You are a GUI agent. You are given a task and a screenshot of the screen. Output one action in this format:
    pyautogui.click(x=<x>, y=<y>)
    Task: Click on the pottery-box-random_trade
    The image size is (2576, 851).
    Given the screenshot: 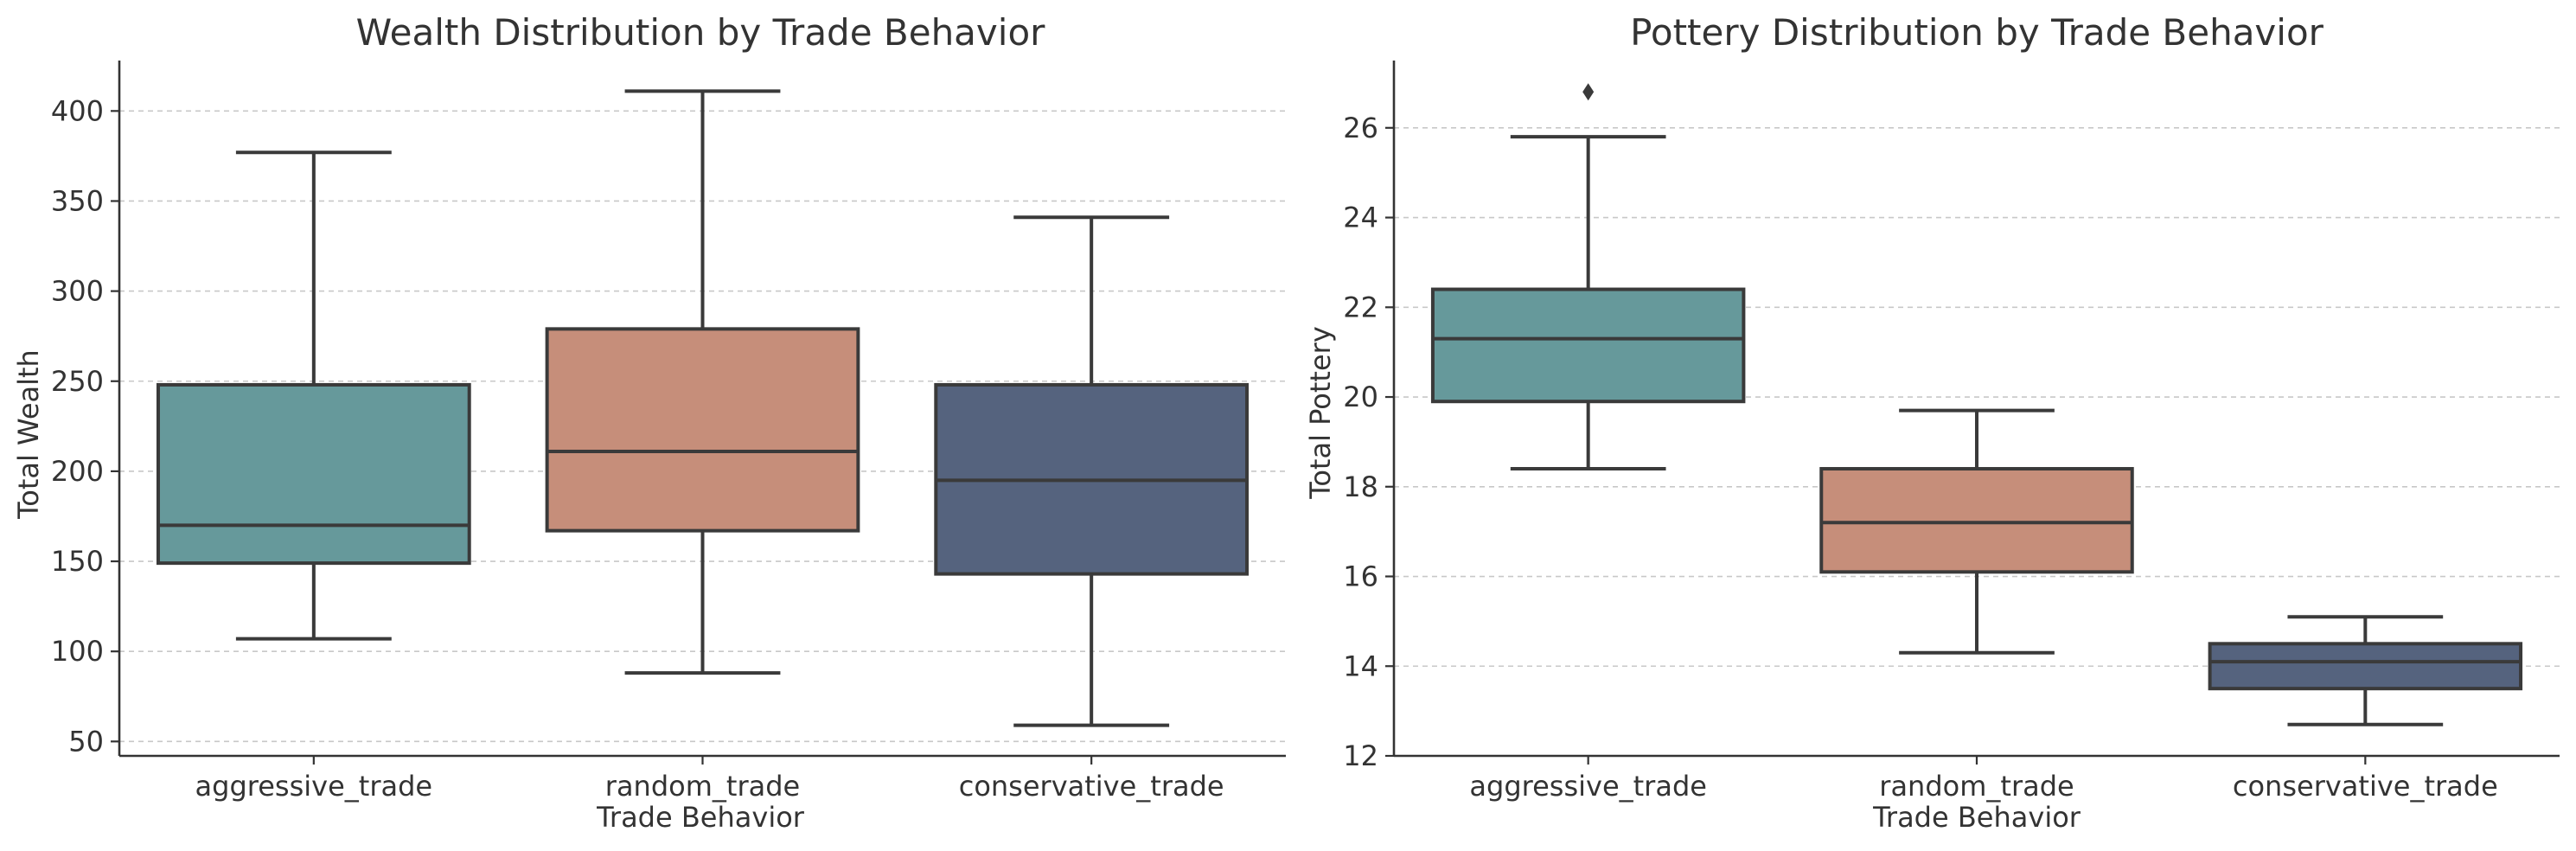 What is the action you would take?
    pyautogui.click(x=1976, y=531)
    